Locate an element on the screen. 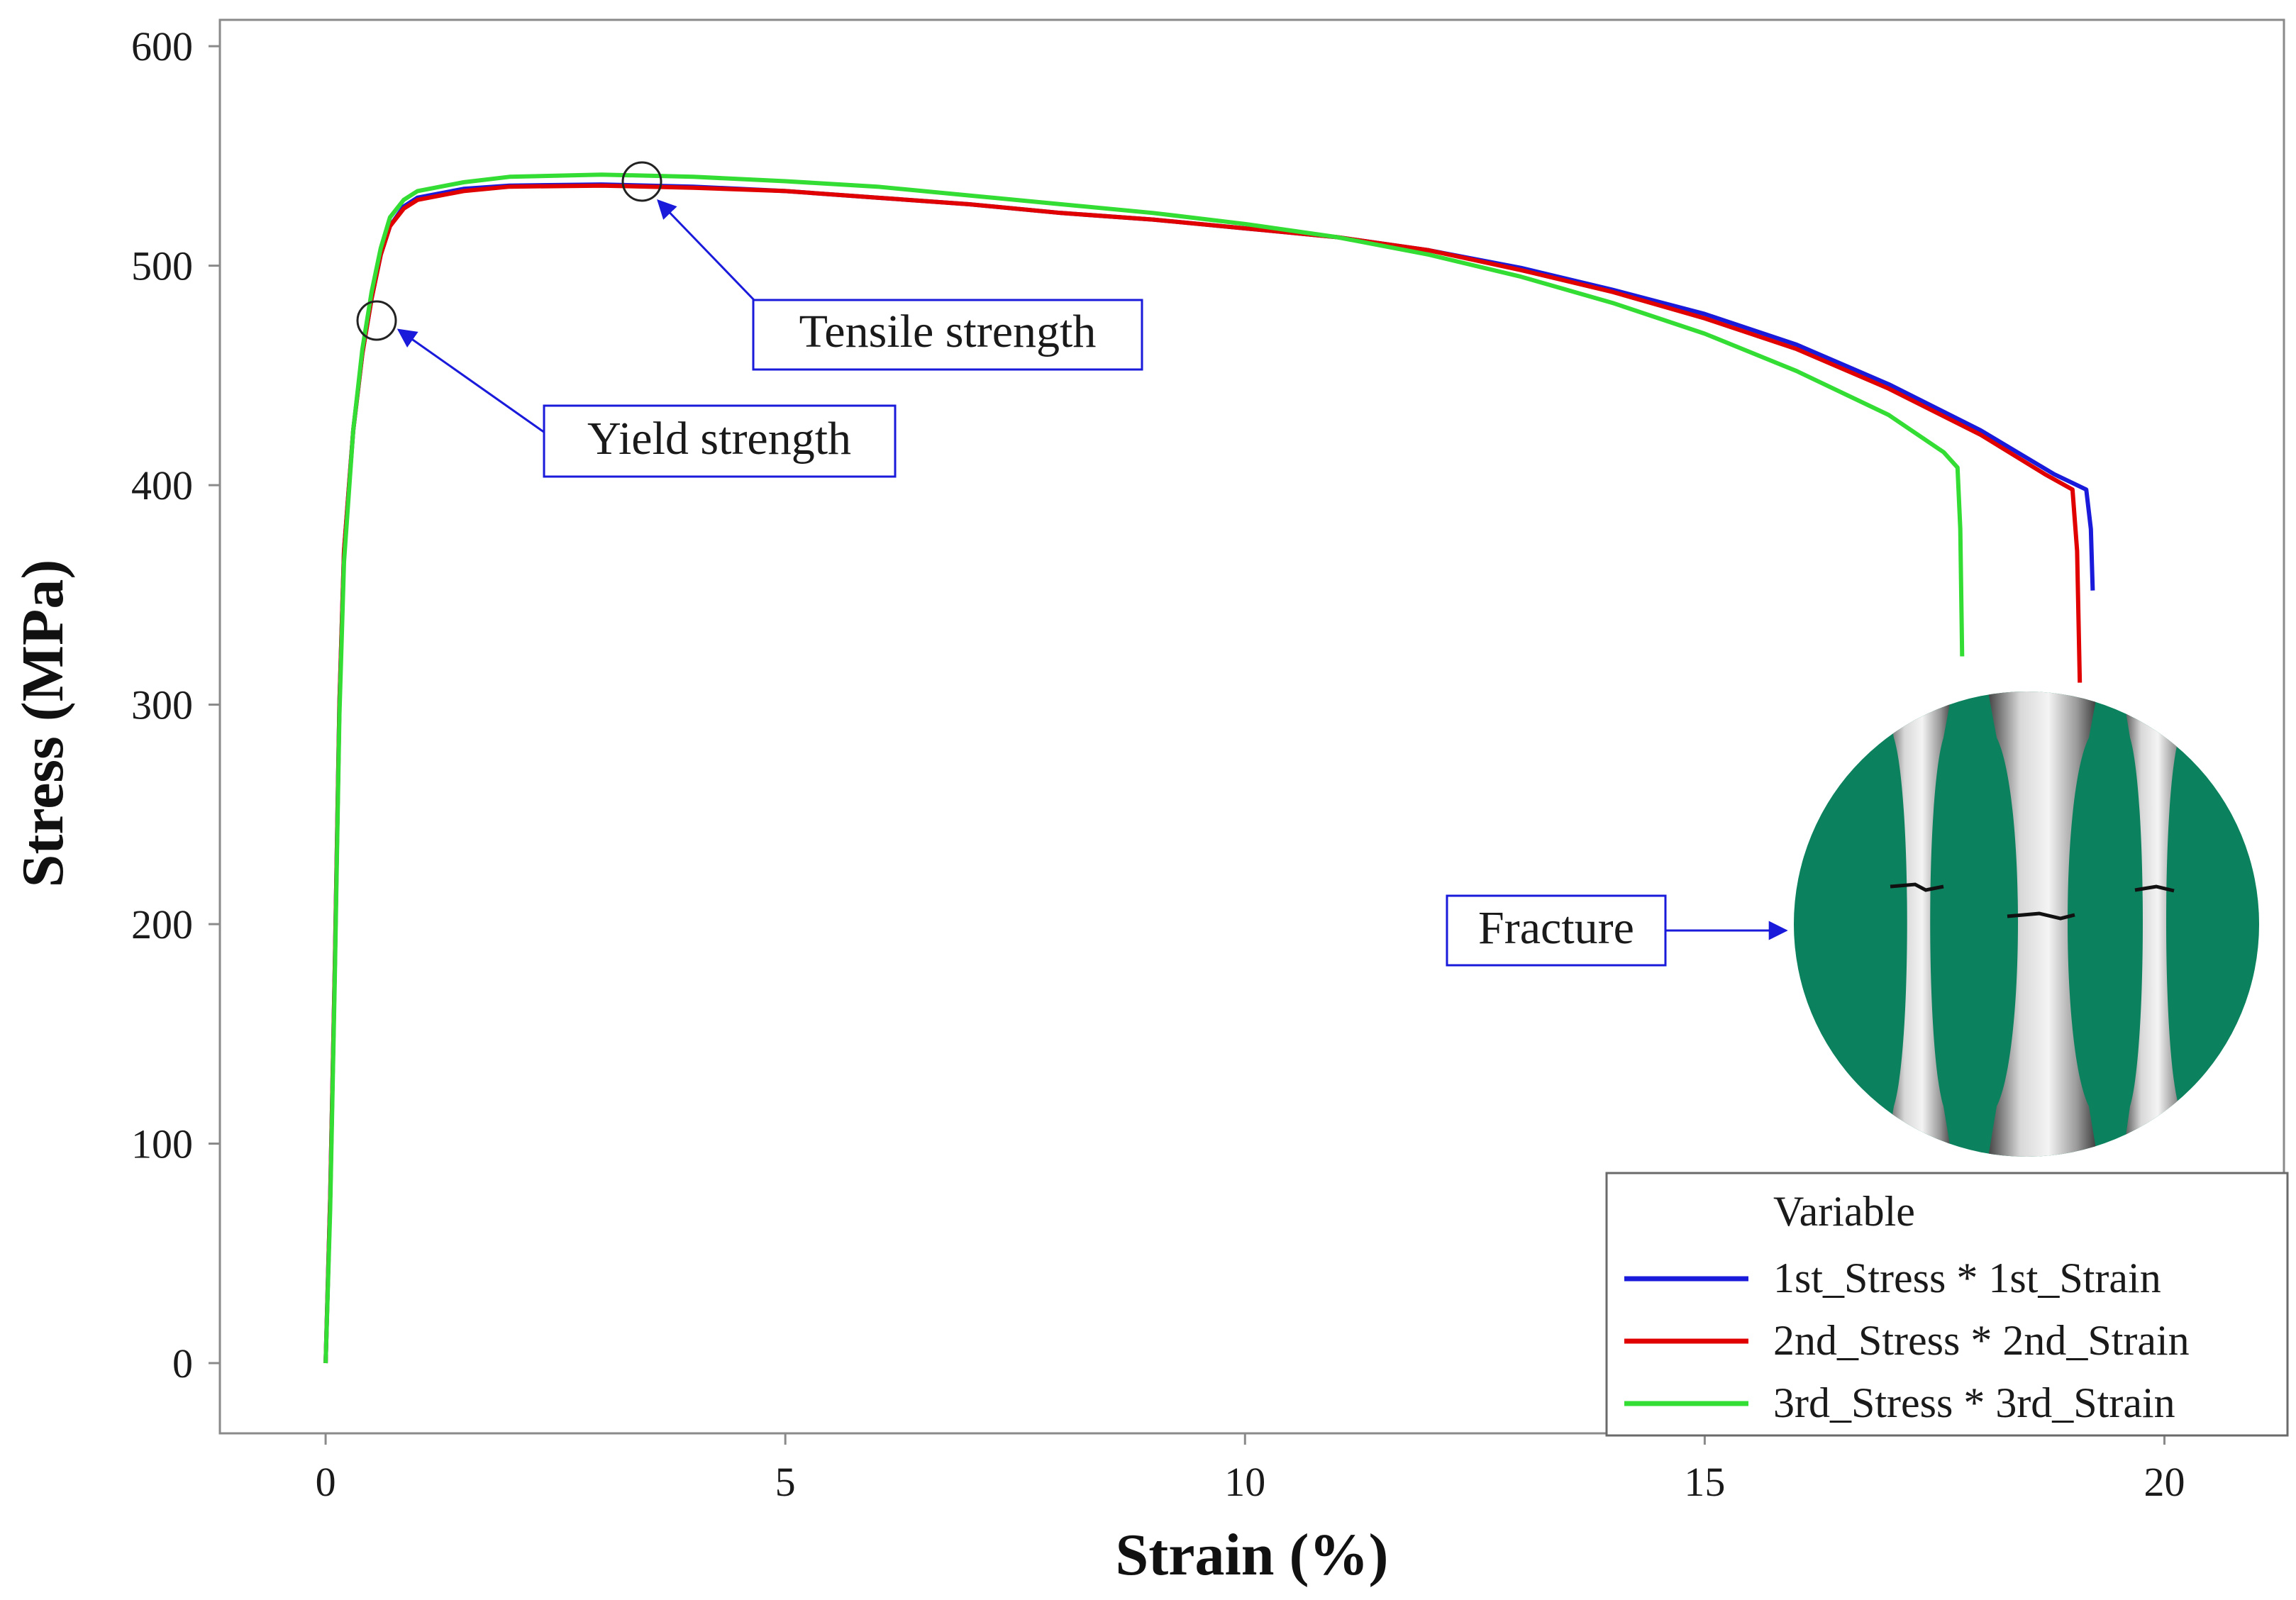 This screenshot has width=2296, height=1600. specimen-left is located at coordinates (1918, 924).